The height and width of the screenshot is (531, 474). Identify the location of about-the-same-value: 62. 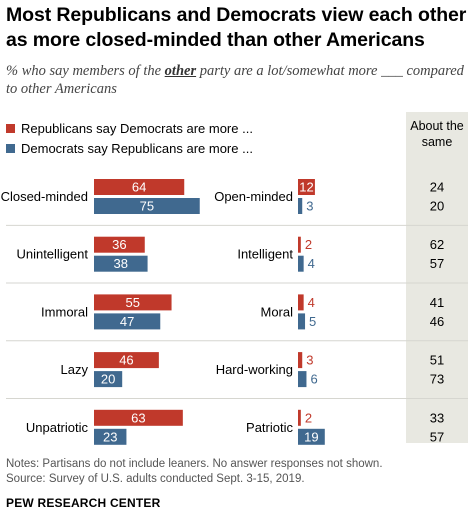
(437, 244).